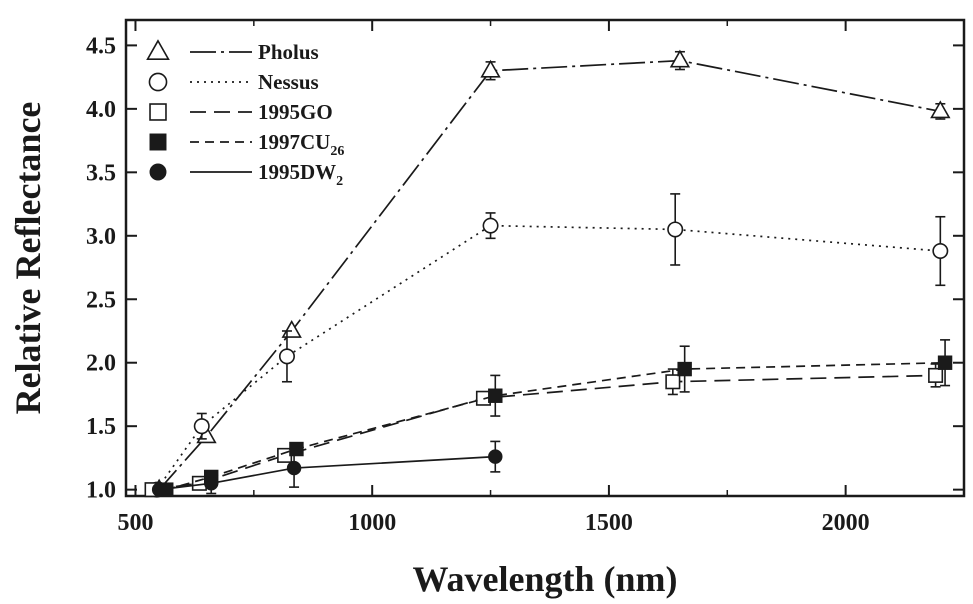 The width and height of the screenshot is (973, 604). Describe the element at coordinates (101, 427) in the screenshot. I see `y-tick-label: 1.5` at that location.